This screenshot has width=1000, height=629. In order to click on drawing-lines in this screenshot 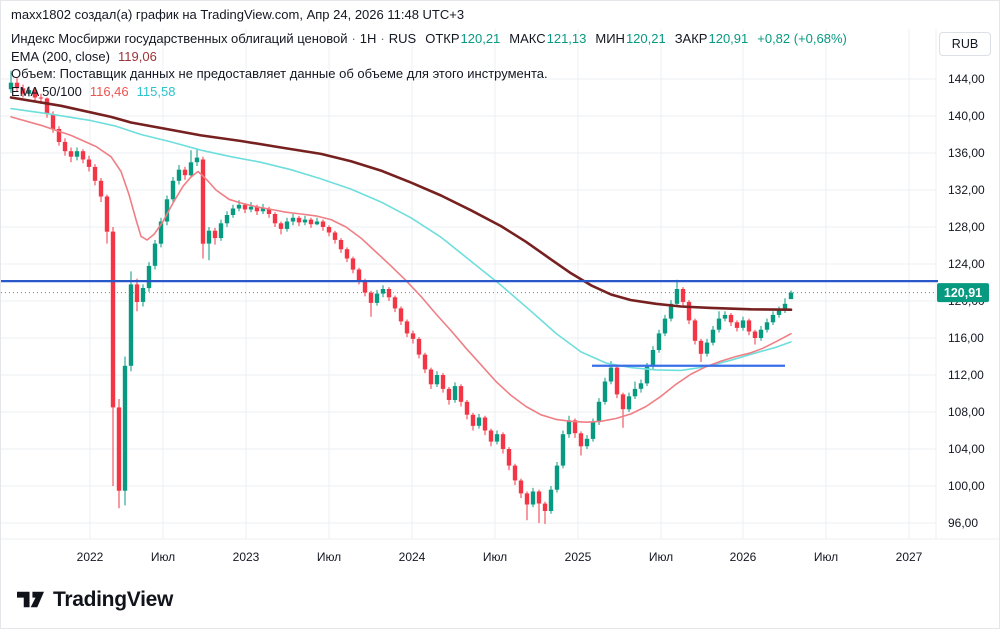, I will do `click(469, 323)`.